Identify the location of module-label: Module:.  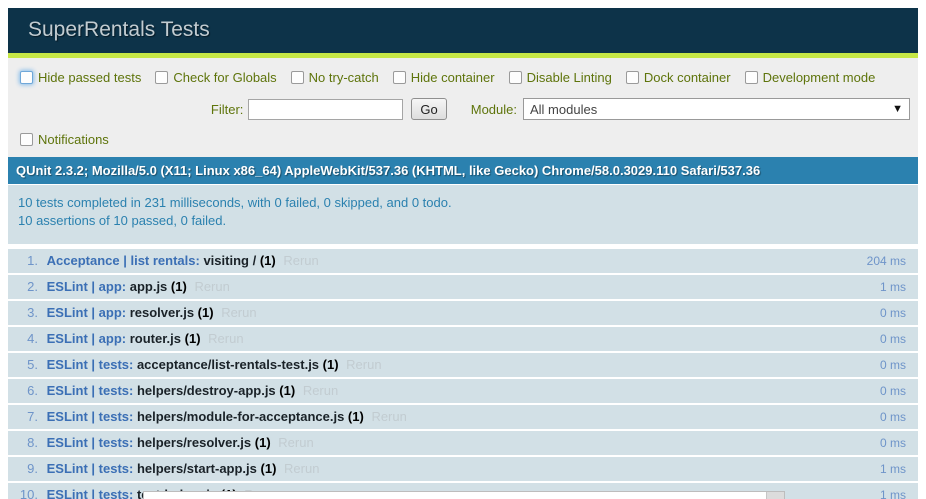
(493, 109).